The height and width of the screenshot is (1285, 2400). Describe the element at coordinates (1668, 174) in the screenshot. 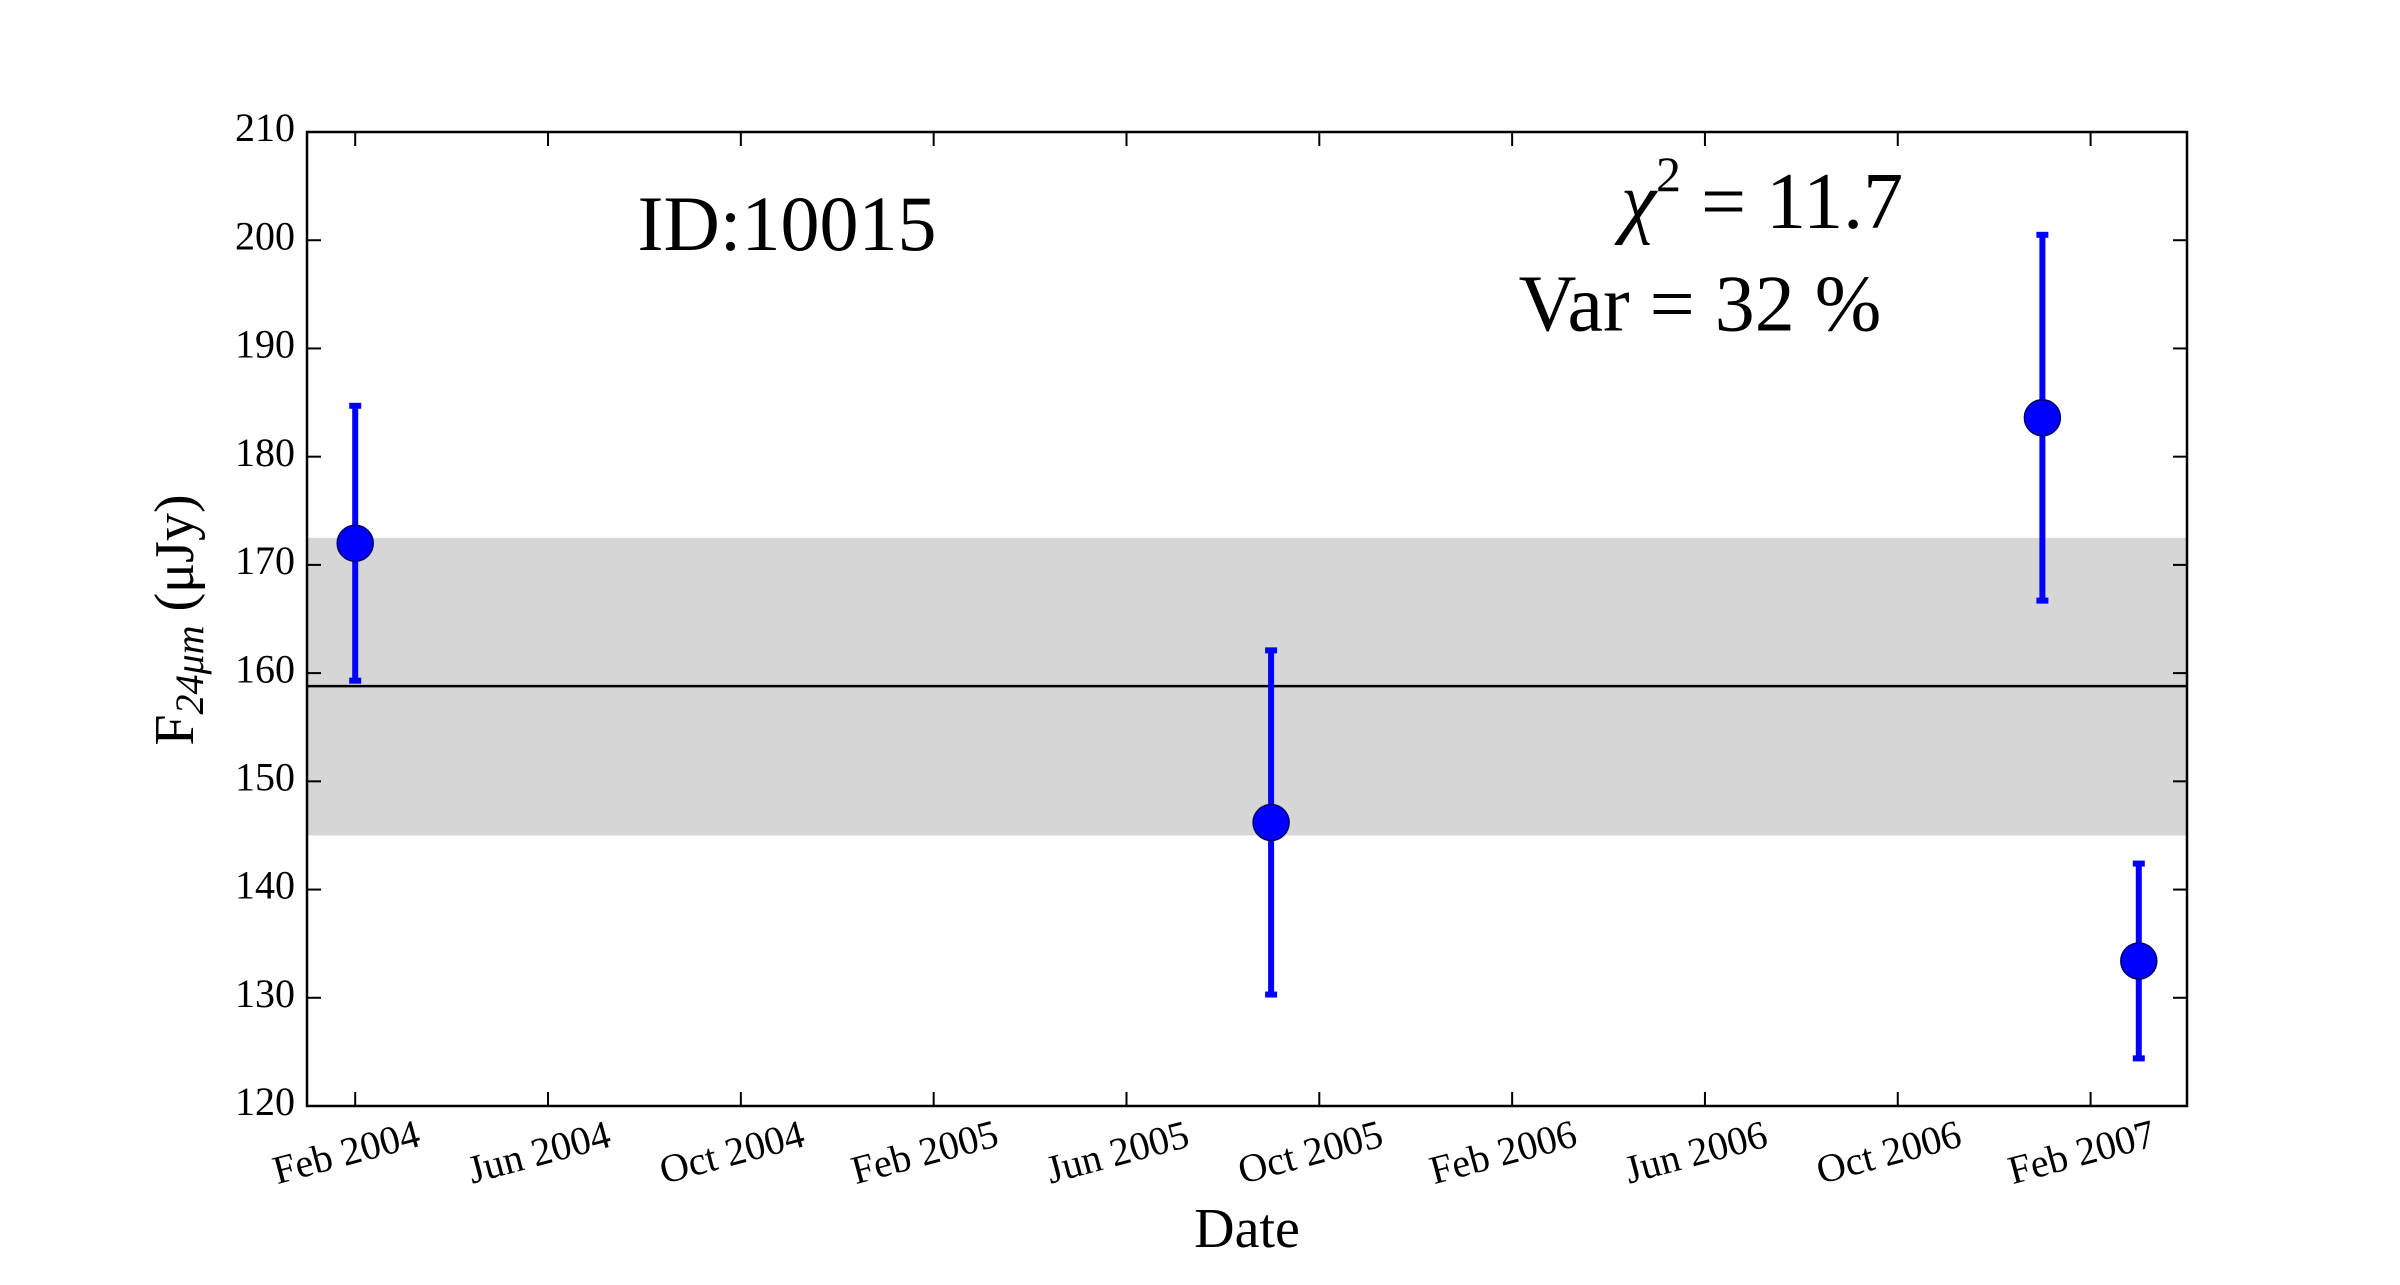

I see `chi-exponent: 2` at that location.